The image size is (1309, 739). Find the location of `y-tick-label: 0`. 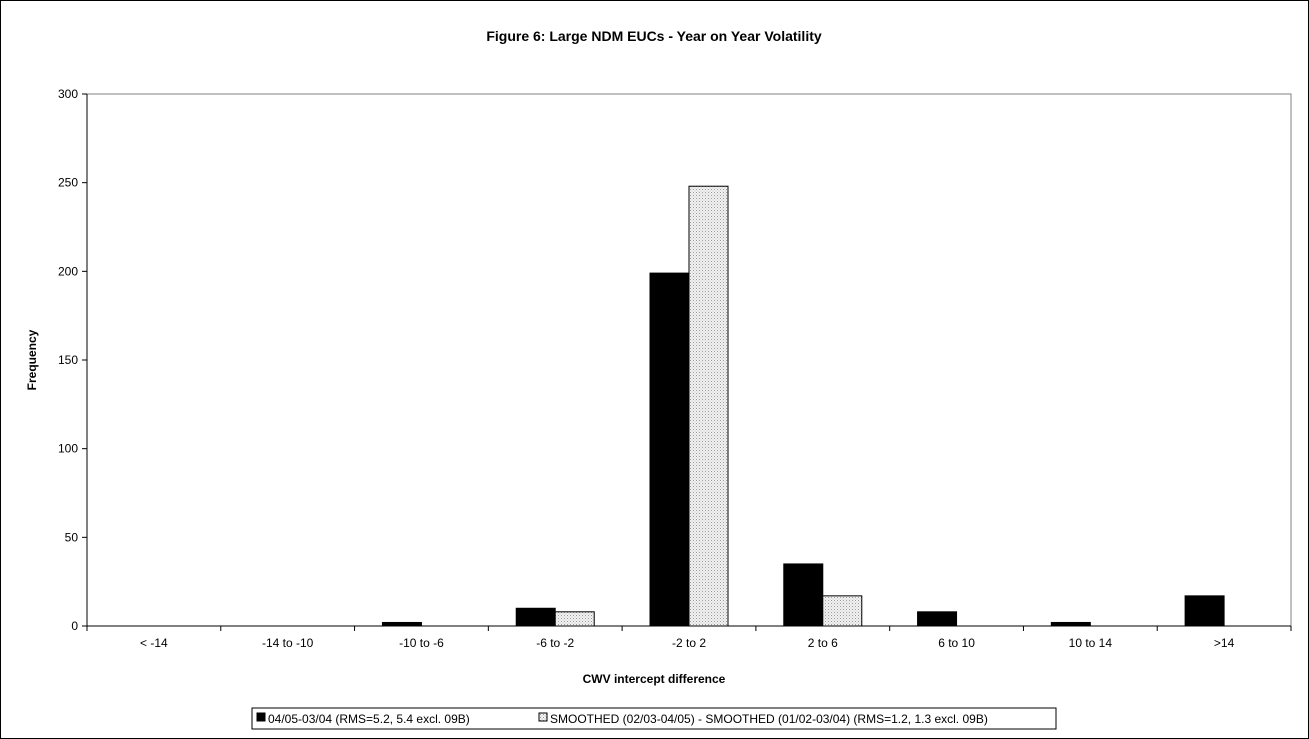

y-tick-label: 0 is located at coordinates (74, 626).